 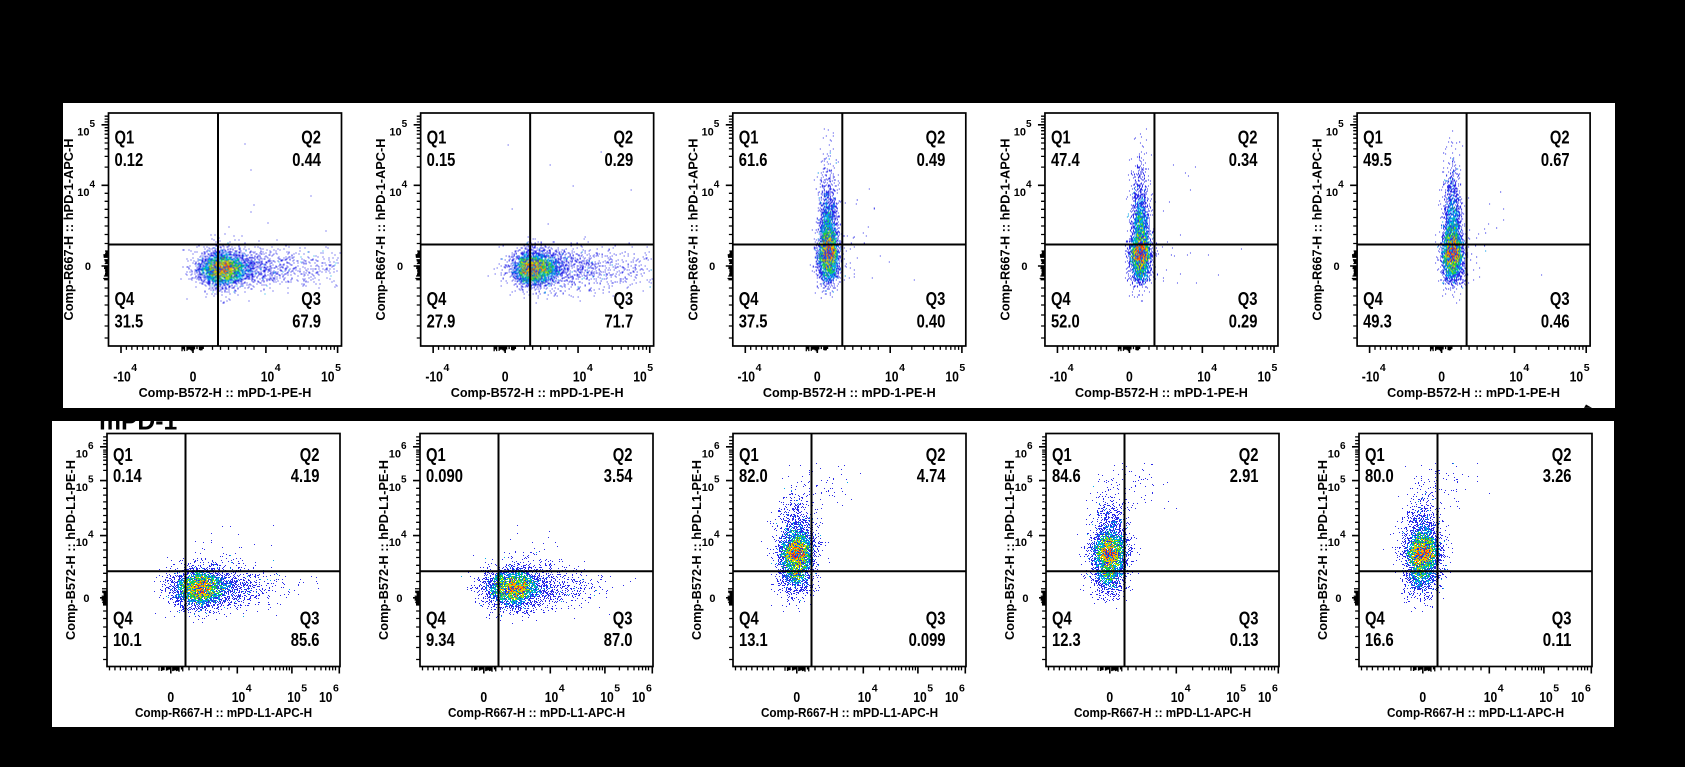 What do you see at coordinates (129, 322) in the screenshot?
I see `svg-text: 31.5` at bounding box center [129, 322].